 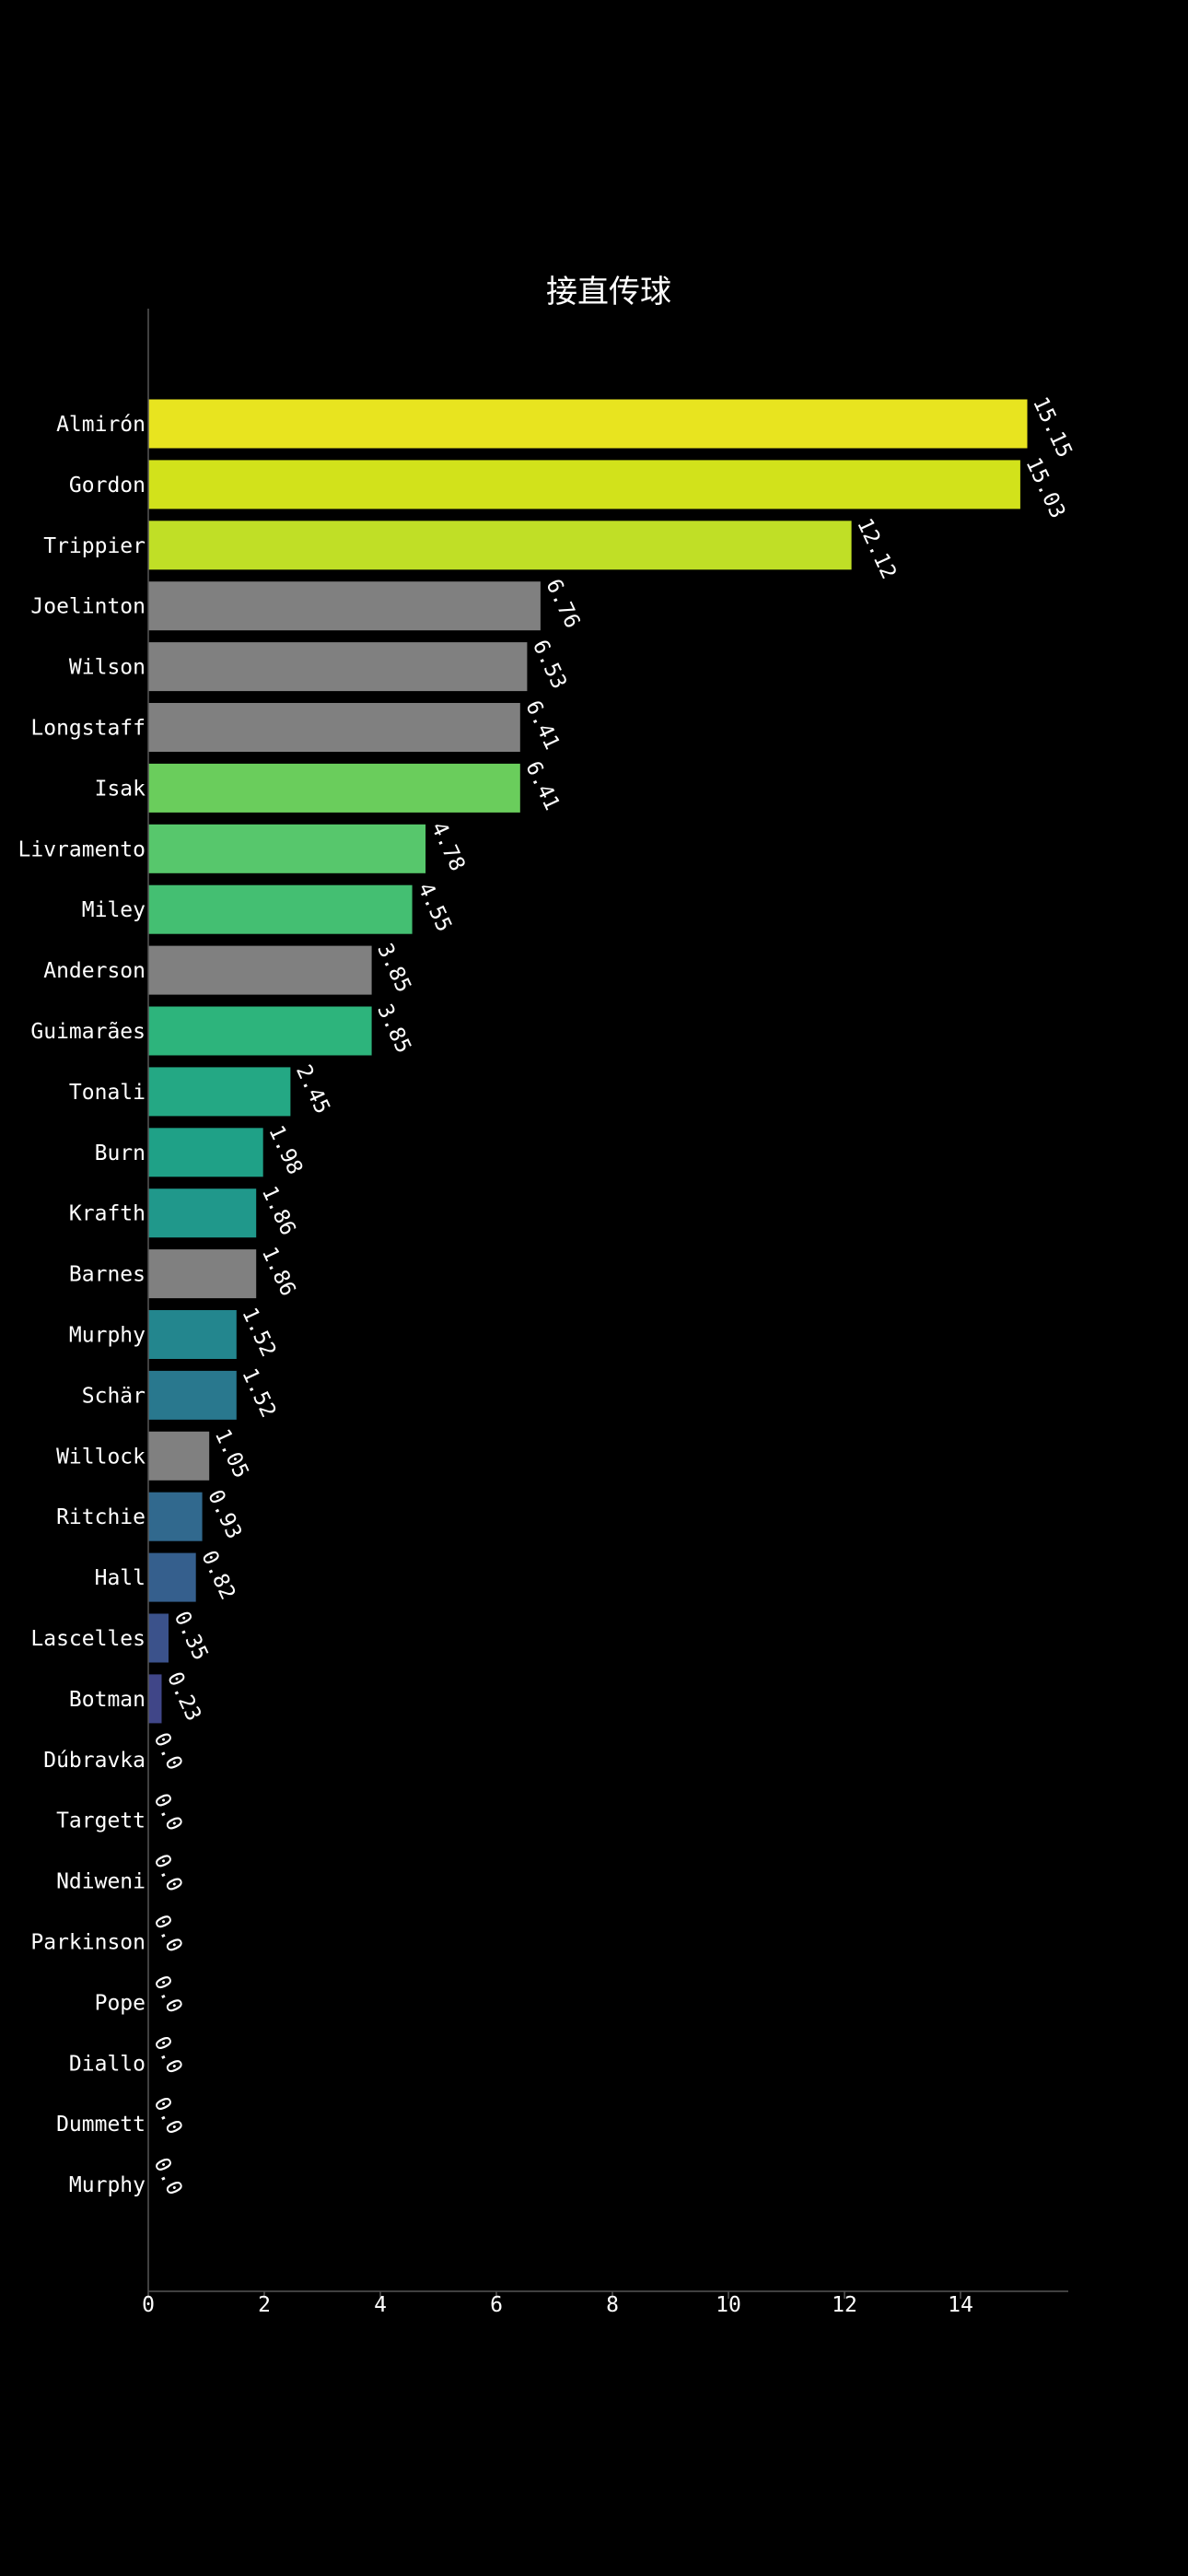 I want to click on category-label: Isak, so click(x=120, y=789).